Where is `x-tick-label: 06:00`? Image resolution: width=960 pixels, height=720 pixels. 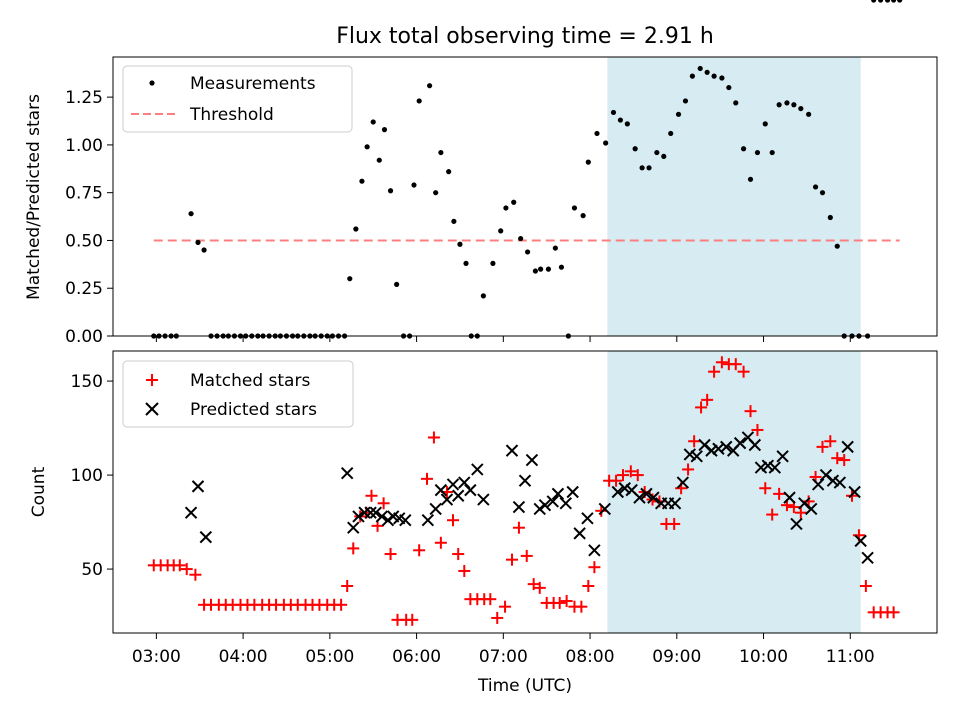
x-tick-label: 06:00 is located at coordinates (416, 657).